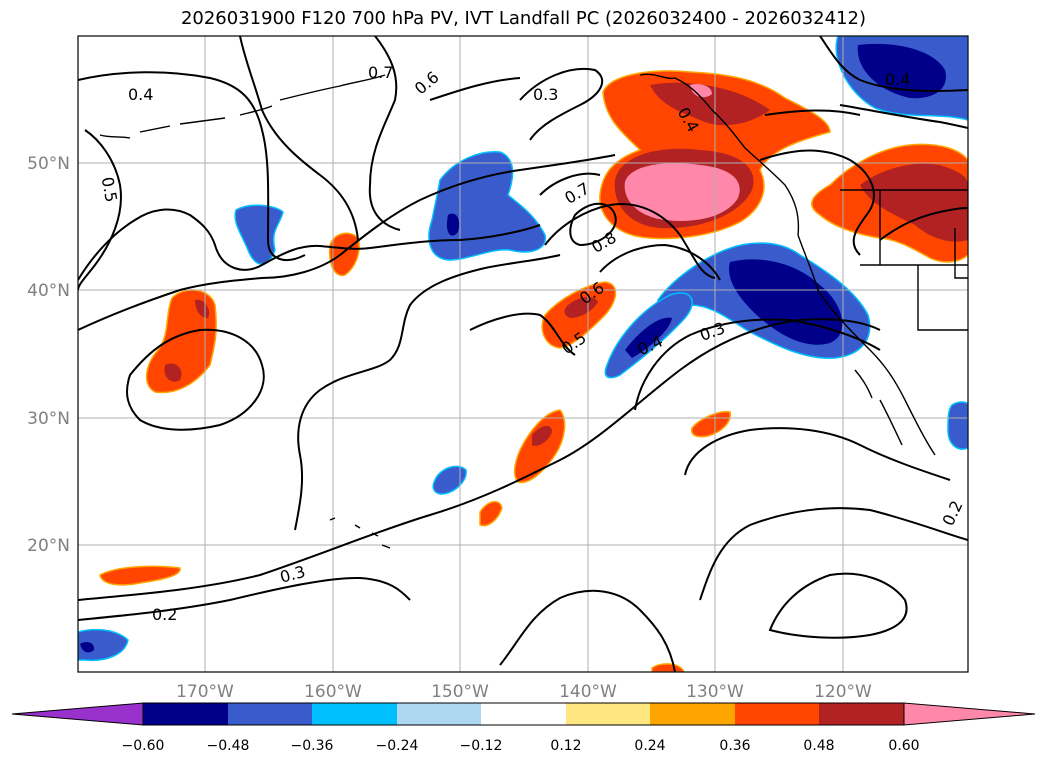 The image size is (1047, 765). What do you see at coordinates (202, 308) in the screenshot?
I see `shade-pos-west-core` at bounding box center [202, 308].